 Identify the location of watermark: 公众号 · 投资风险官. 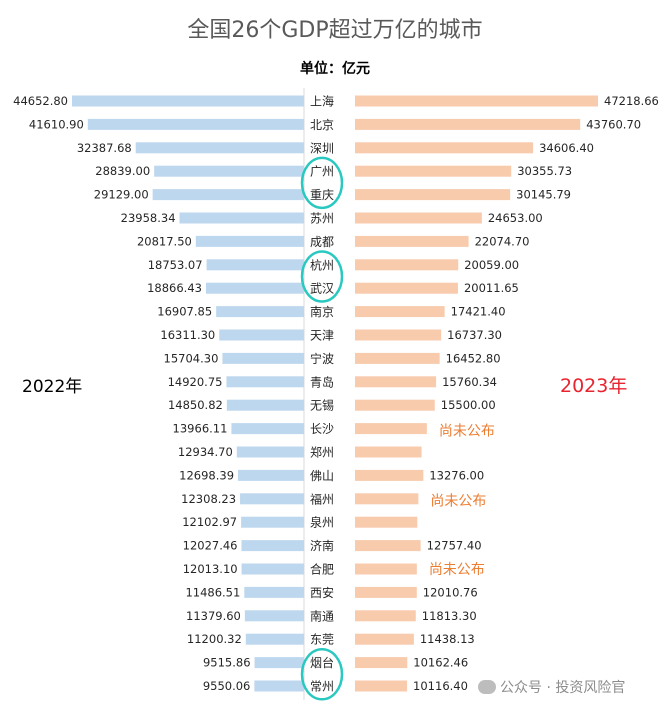
(551, 687).